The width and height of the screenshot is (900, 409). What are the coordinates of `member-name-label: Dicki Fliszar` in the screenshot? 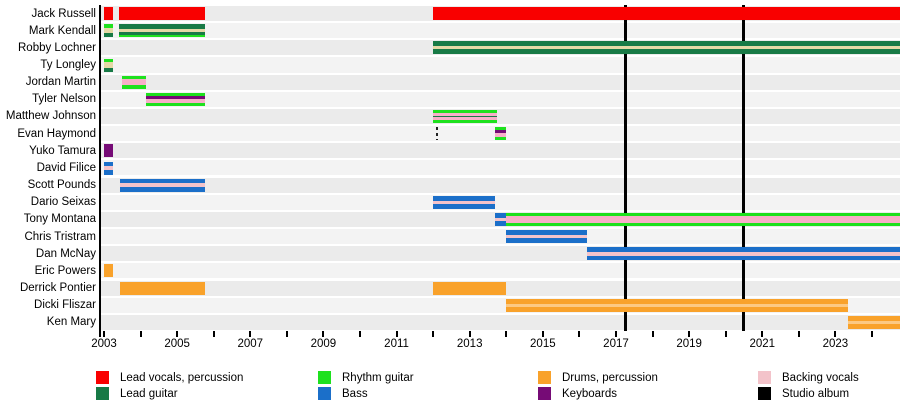 It's located at (65, 305).